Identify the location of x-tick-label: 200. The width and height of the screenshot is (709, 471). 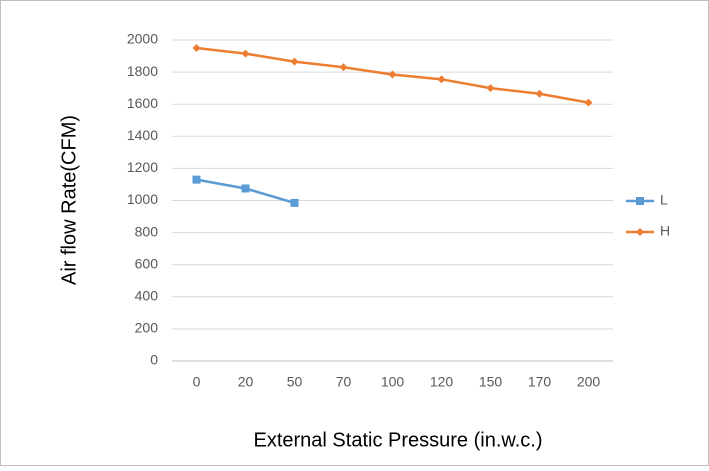
(589, 382).